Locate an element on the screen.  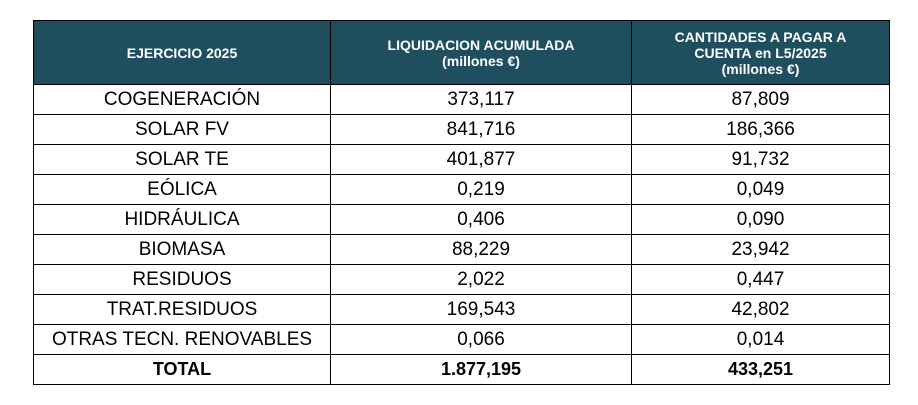
header-liquidacion-line2: (millones €) is located at coordinates (481, 60).